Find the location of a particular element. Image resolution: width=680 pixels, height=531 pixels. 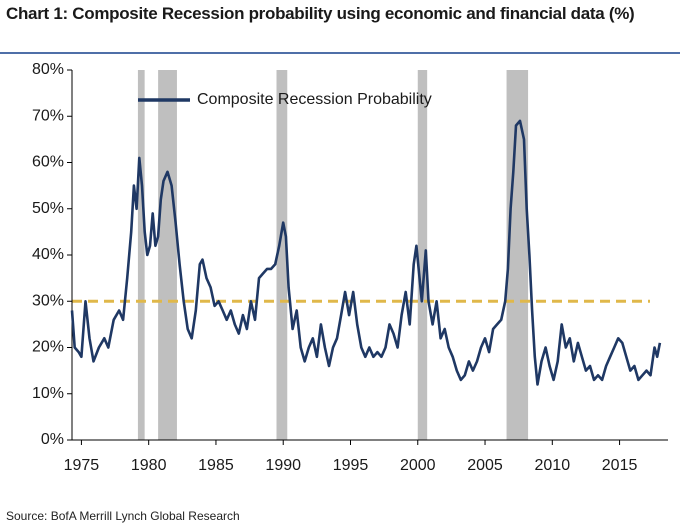

x-tick-label: 1985 is located at coordinates (216, 465).